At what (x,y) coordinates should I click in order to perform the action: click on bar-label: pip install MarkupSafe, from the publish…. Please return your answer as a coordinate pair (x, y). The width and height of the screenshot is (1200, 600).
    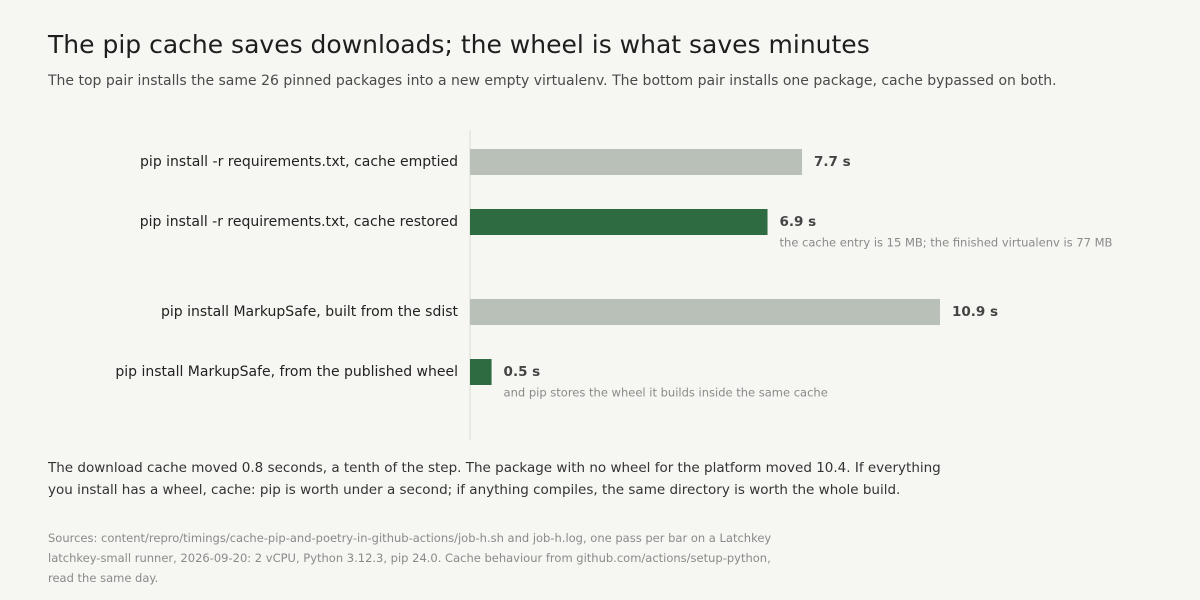
    Looking at the image, I should click on (286, 372).